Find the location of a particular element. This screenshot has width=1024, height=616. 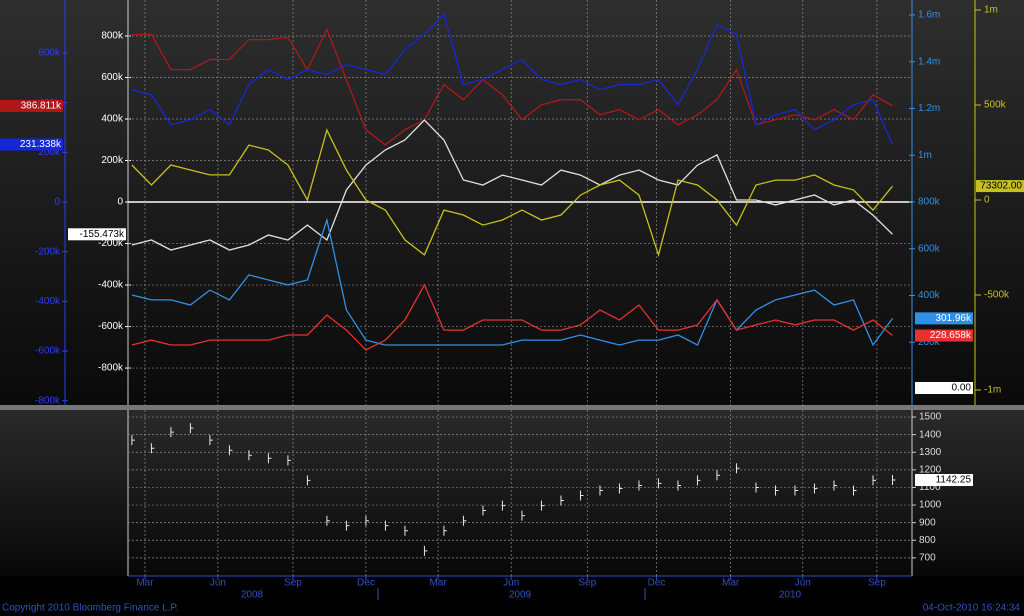

panel-divider is located at coordinates (512, 407).